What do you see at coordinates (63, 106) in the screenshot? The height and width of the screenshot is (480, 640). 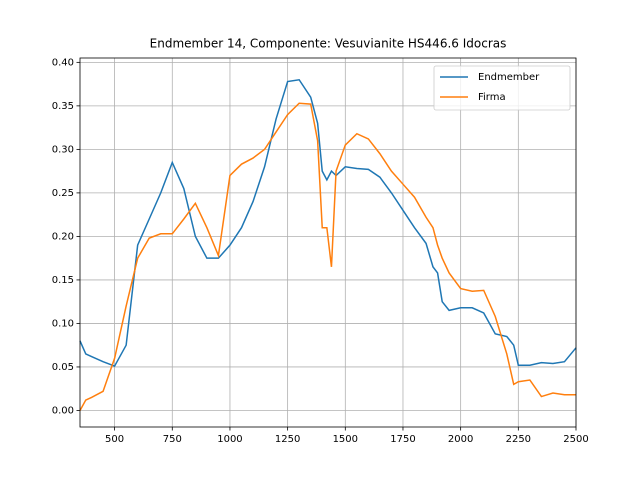 I see `y-tick-label: 0.35` at bounding box center [63, 106].